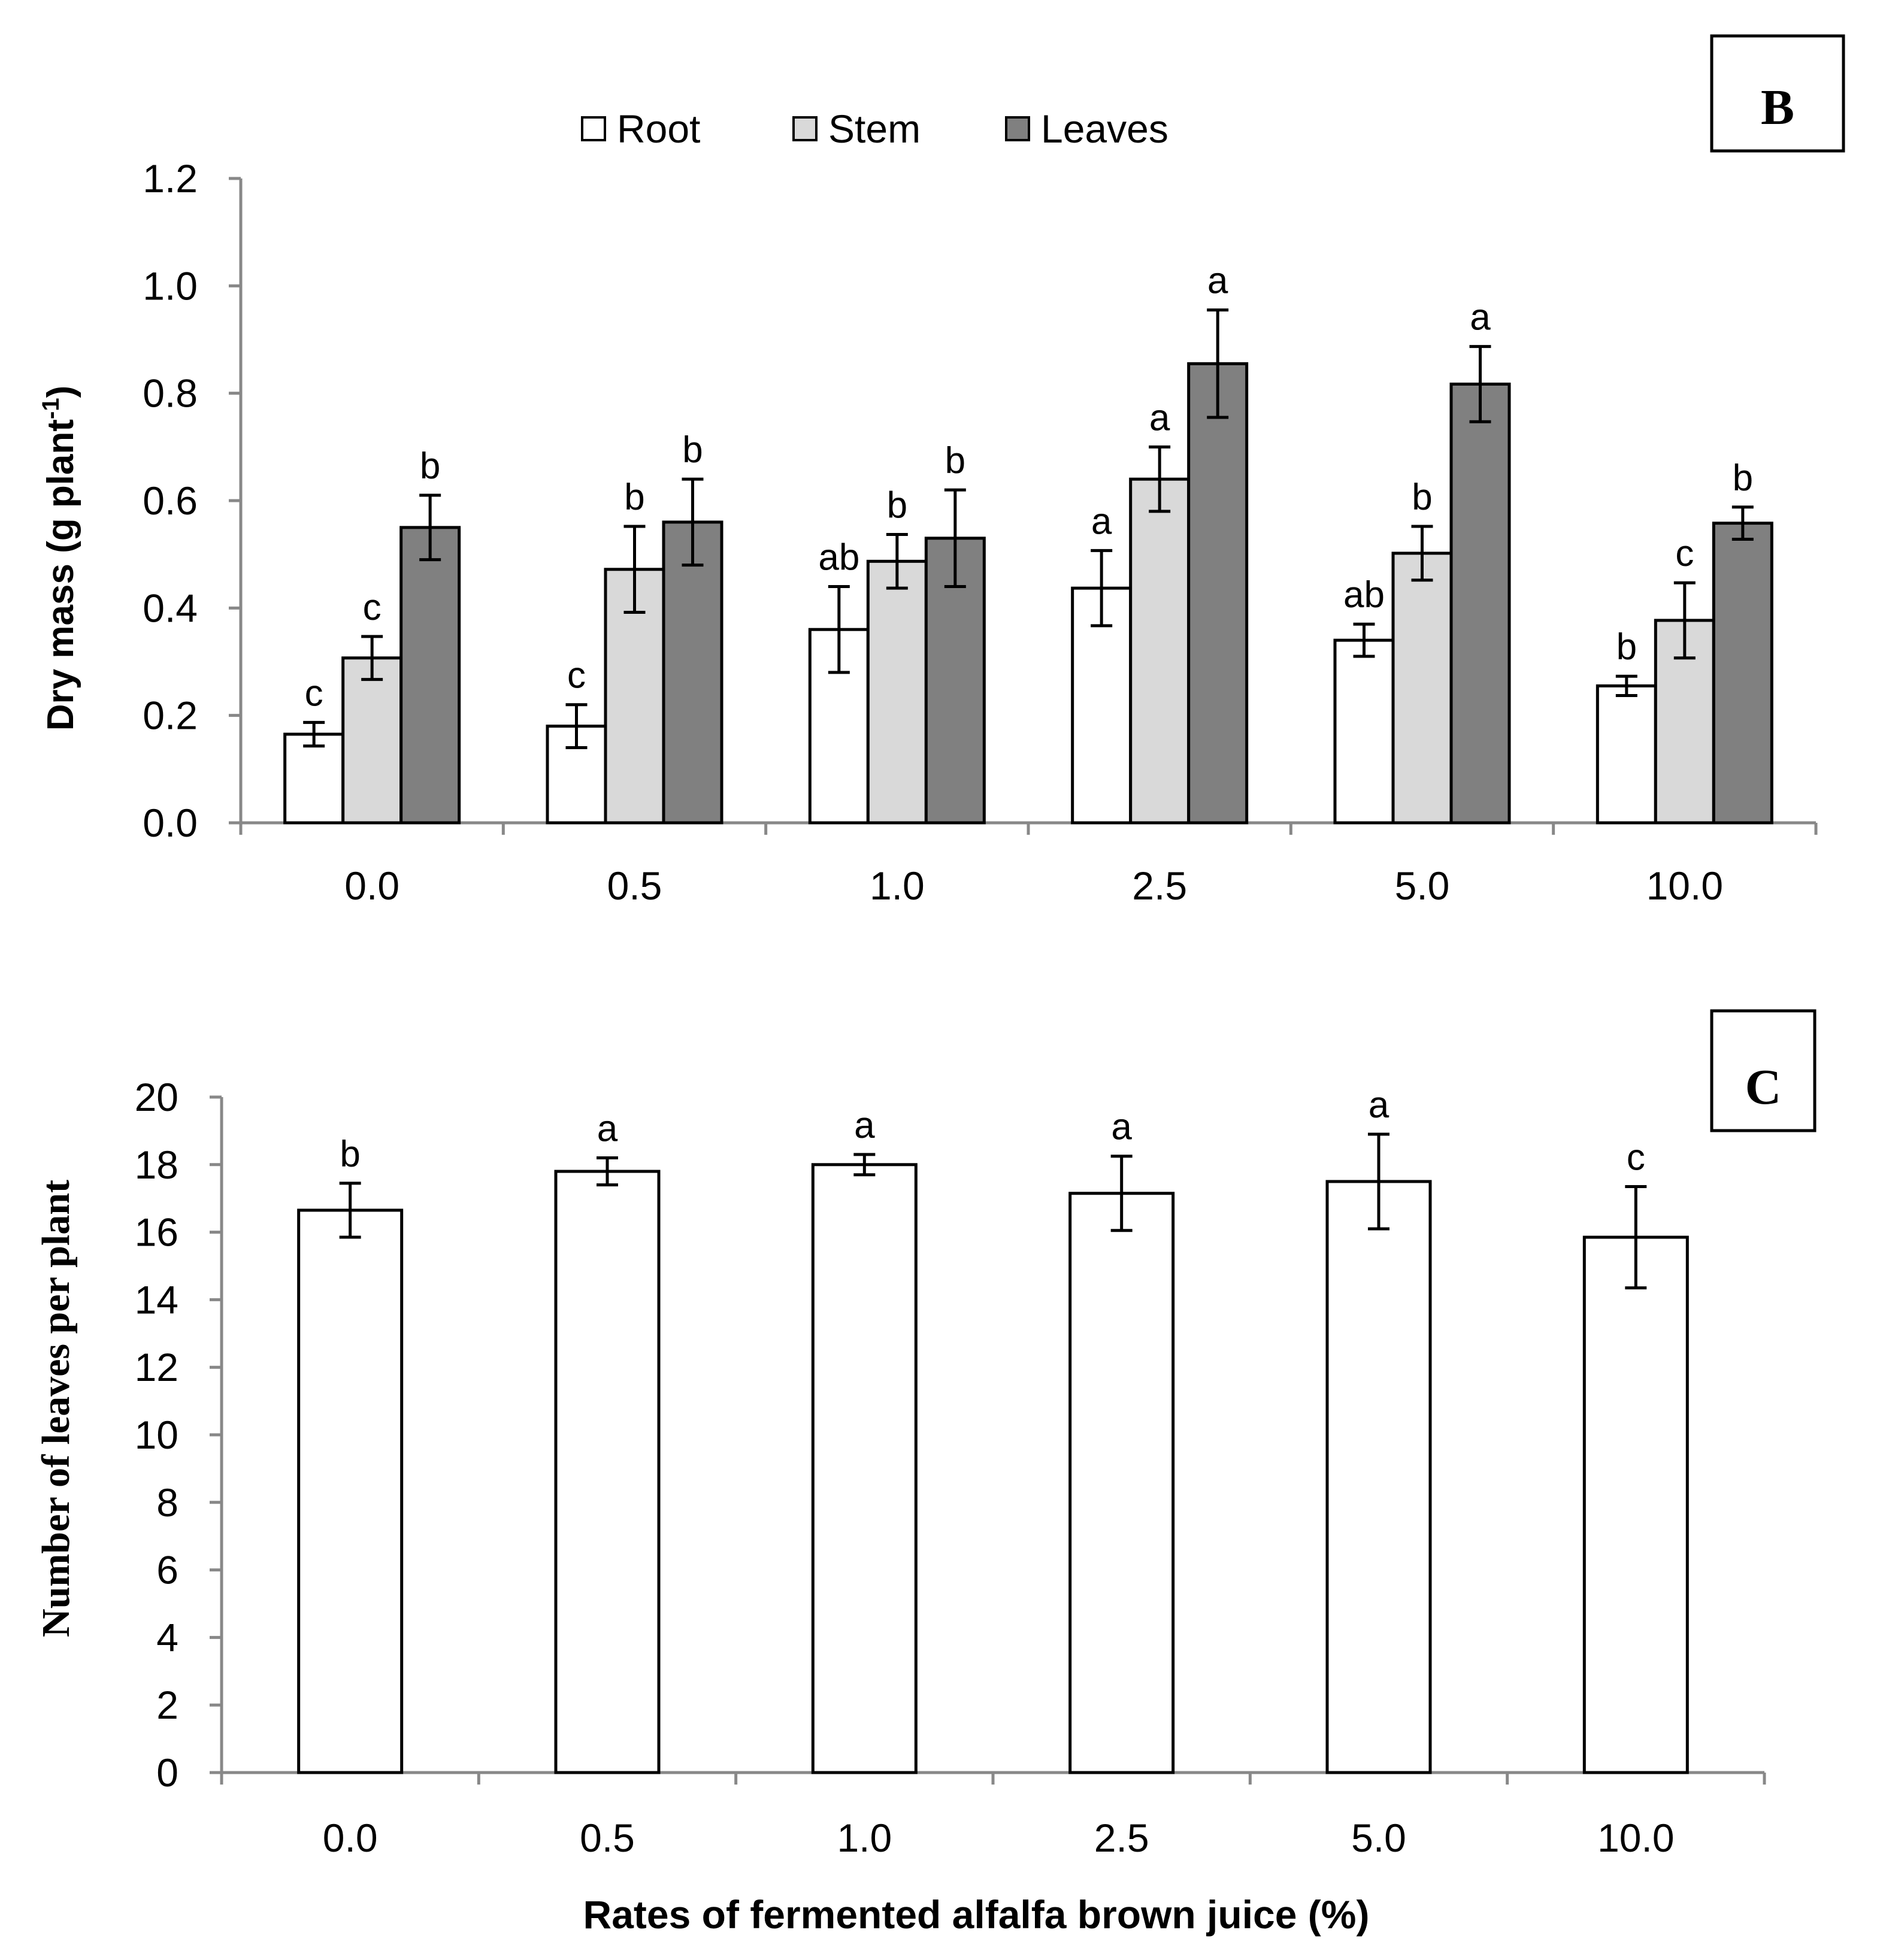 This screenshot has width=1877, height=1960. I want to click on panel-b-y-axis-title-end: ), so click(61, 392).